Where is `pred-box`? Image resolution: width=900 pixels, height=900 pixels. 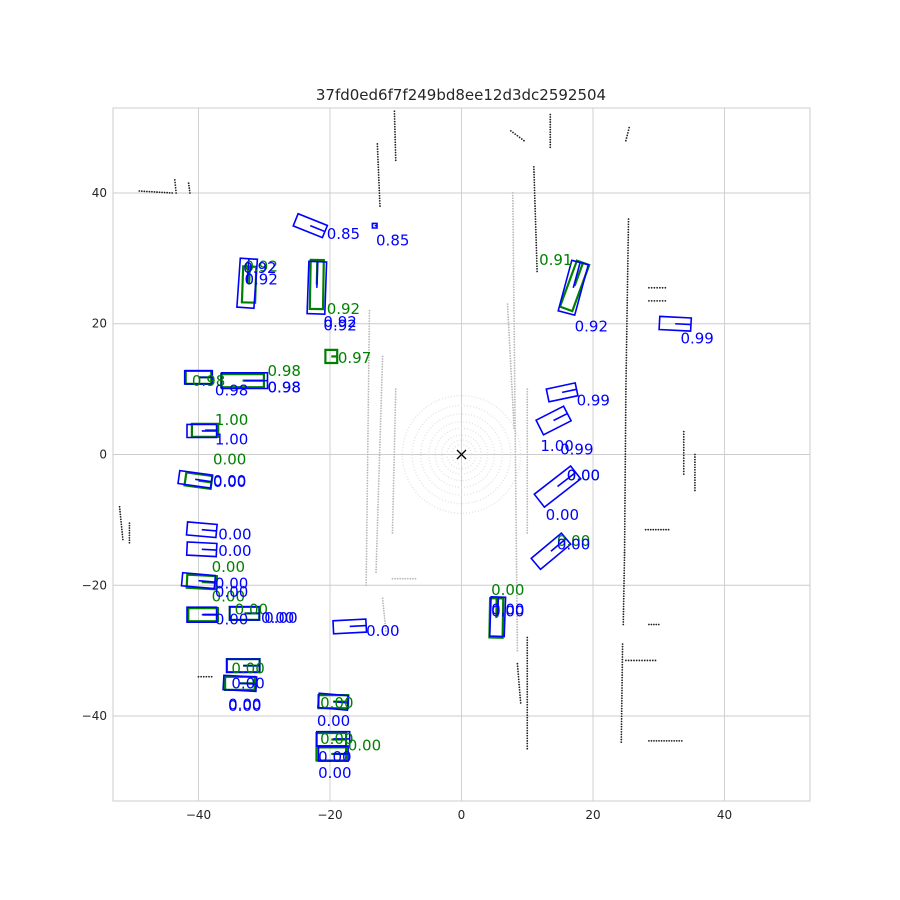
pred-box is located at coordinates (310, 225).